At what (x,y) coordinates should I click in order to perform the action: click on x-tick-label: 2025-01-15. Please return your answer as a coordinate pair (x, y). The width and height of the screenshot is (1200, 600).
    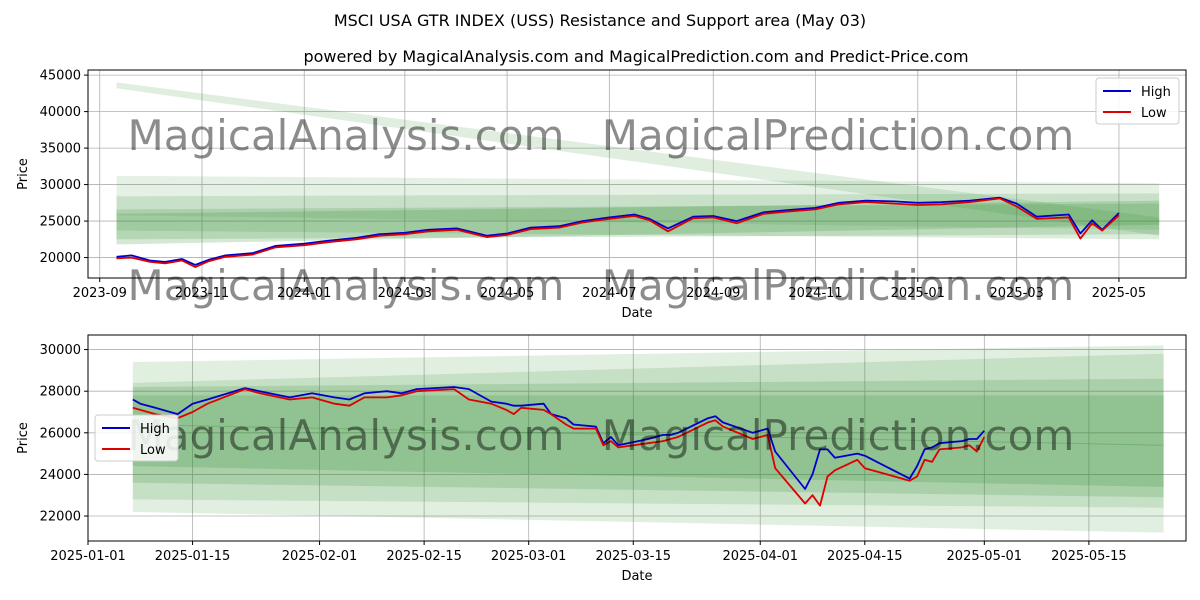
    Looking at the image, I should click on (193, 556).